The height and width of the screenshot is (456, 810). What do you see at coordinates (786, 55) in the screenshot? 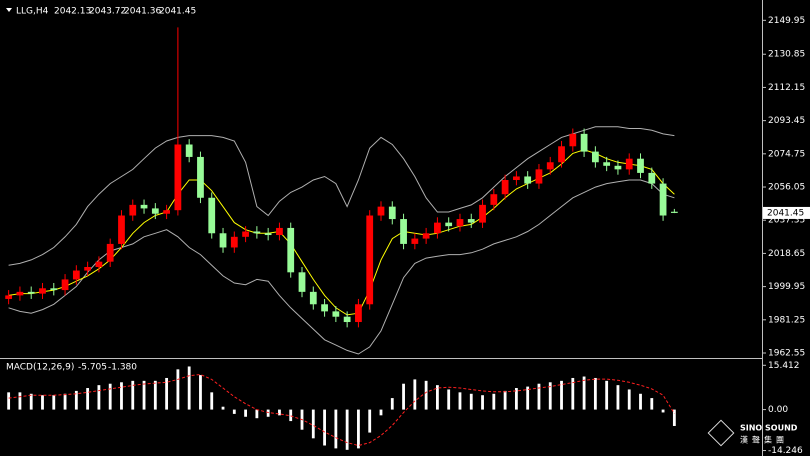
I see `y-tick-label: 2130.85` at bounding box center [786, 55].